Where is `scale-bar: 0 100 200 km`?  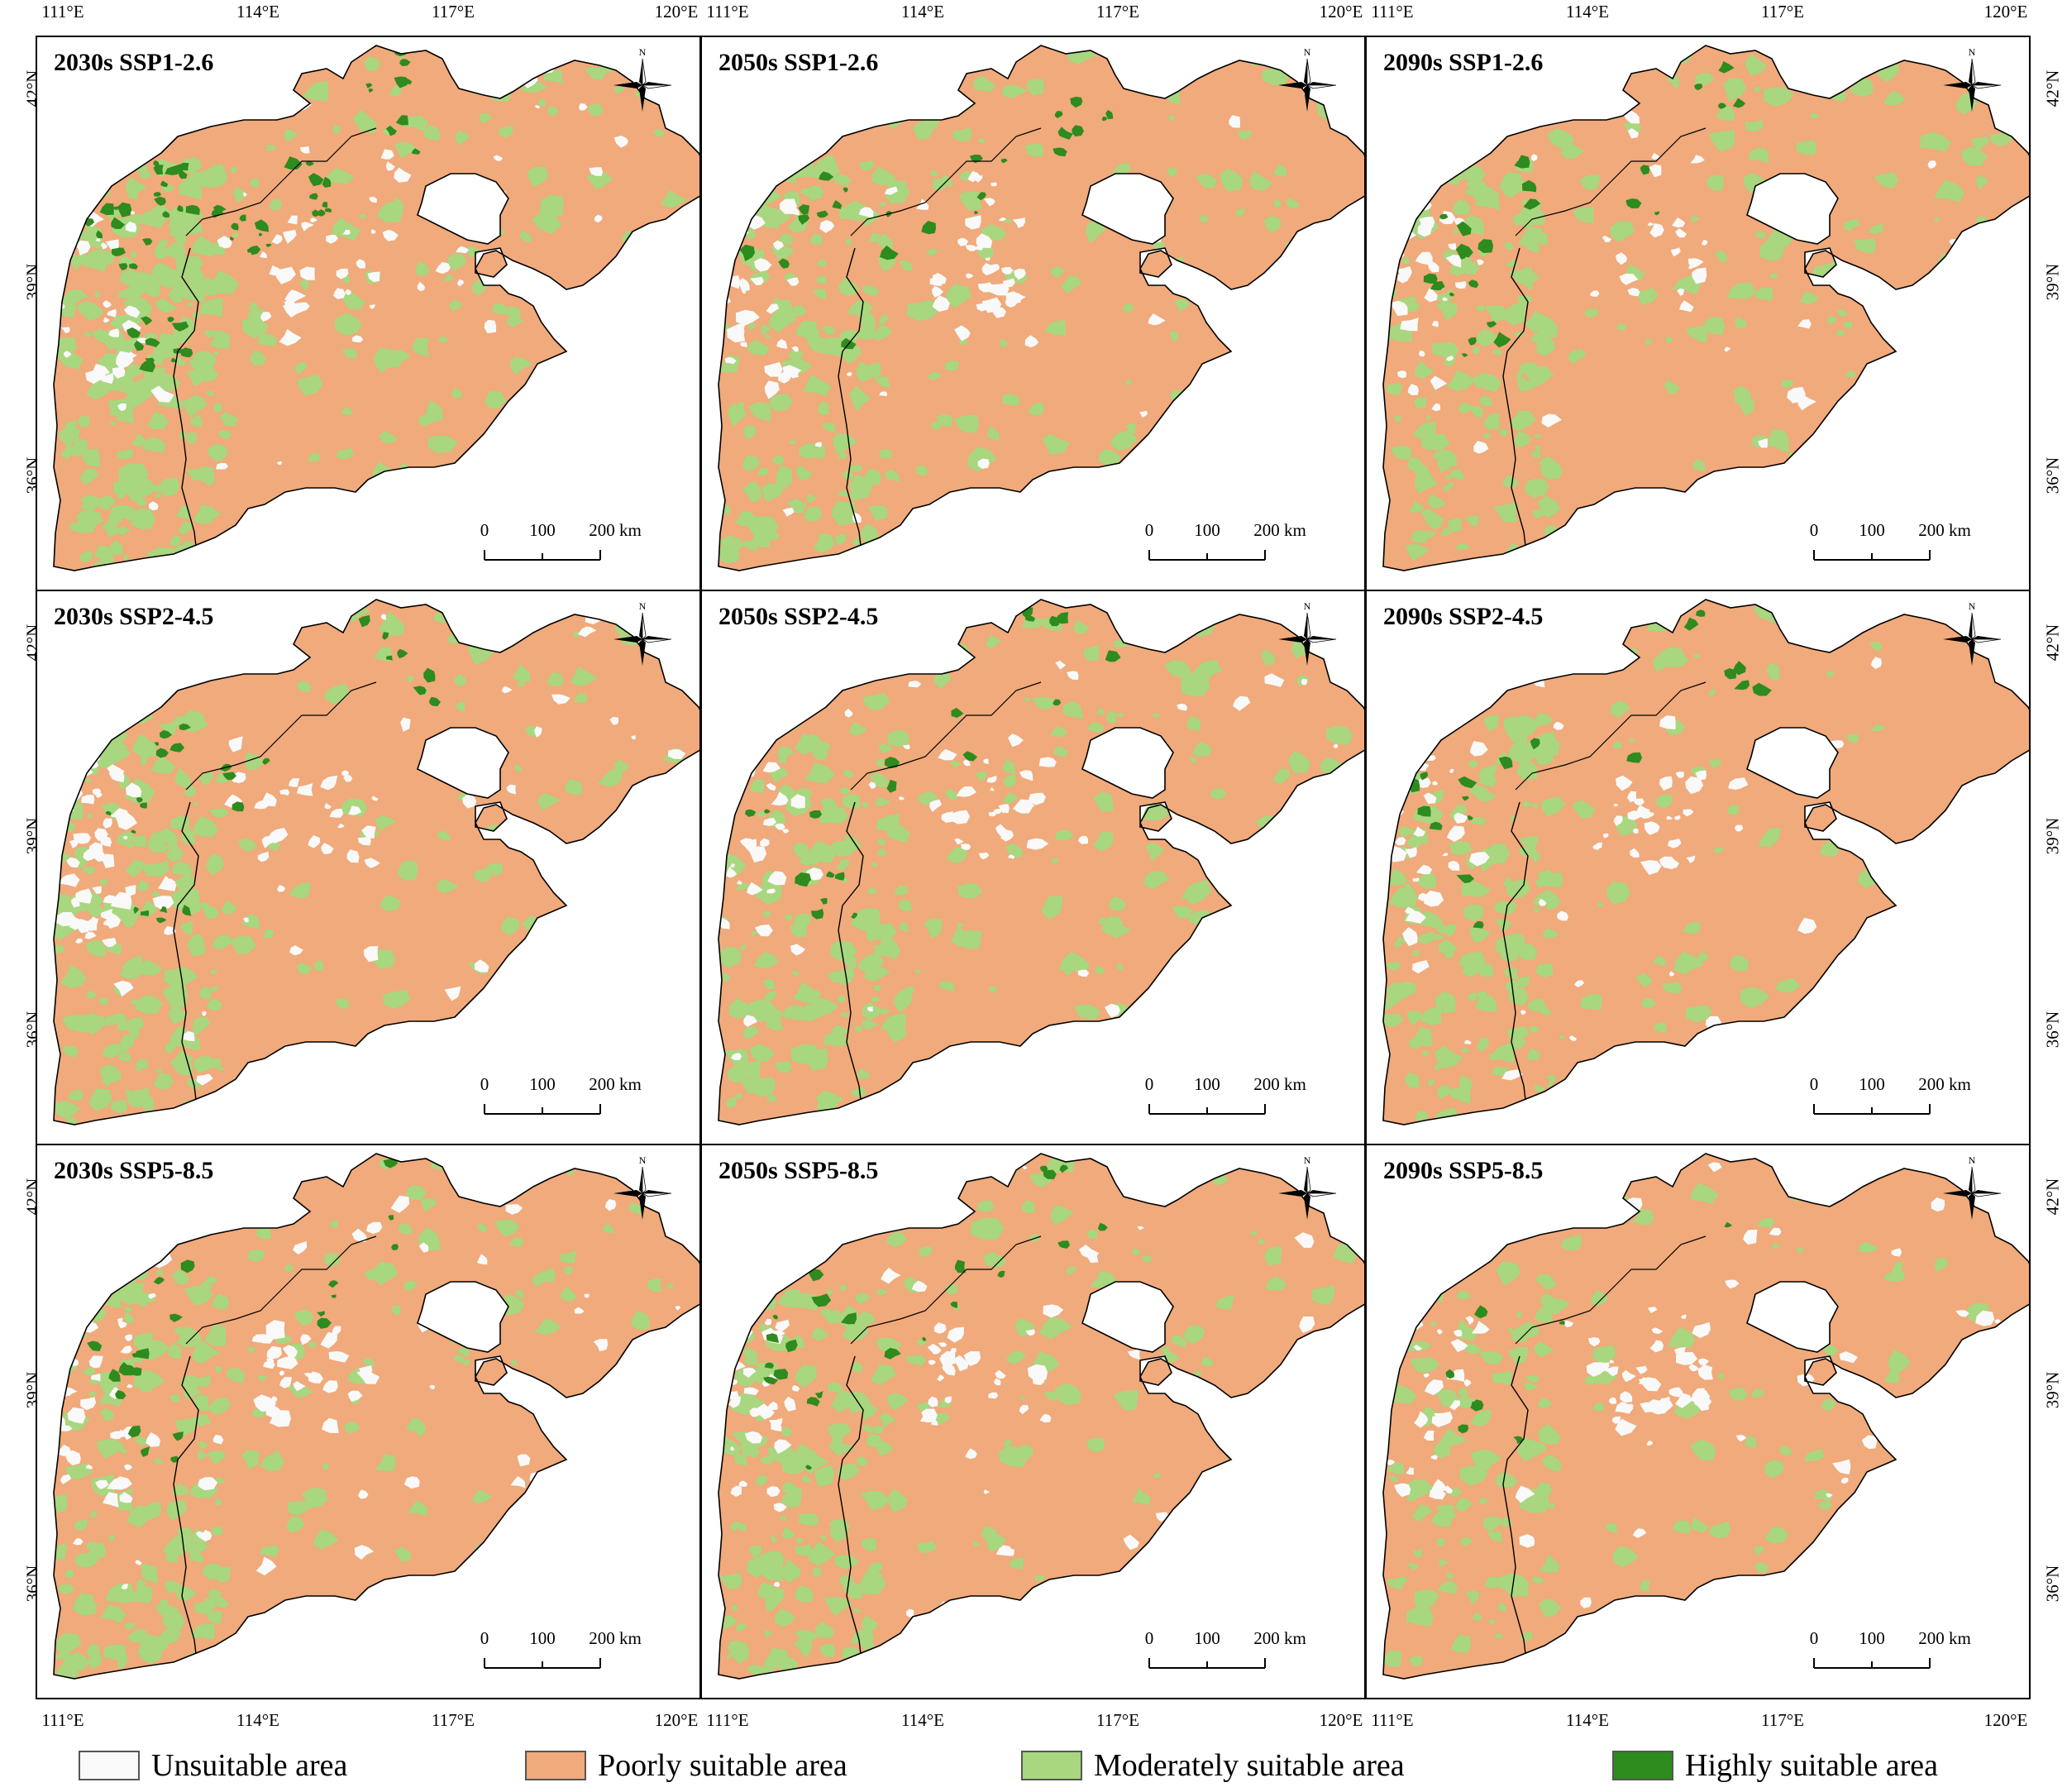
scale-bar: 0 100 200 km is located at coordinates (559, 1653).